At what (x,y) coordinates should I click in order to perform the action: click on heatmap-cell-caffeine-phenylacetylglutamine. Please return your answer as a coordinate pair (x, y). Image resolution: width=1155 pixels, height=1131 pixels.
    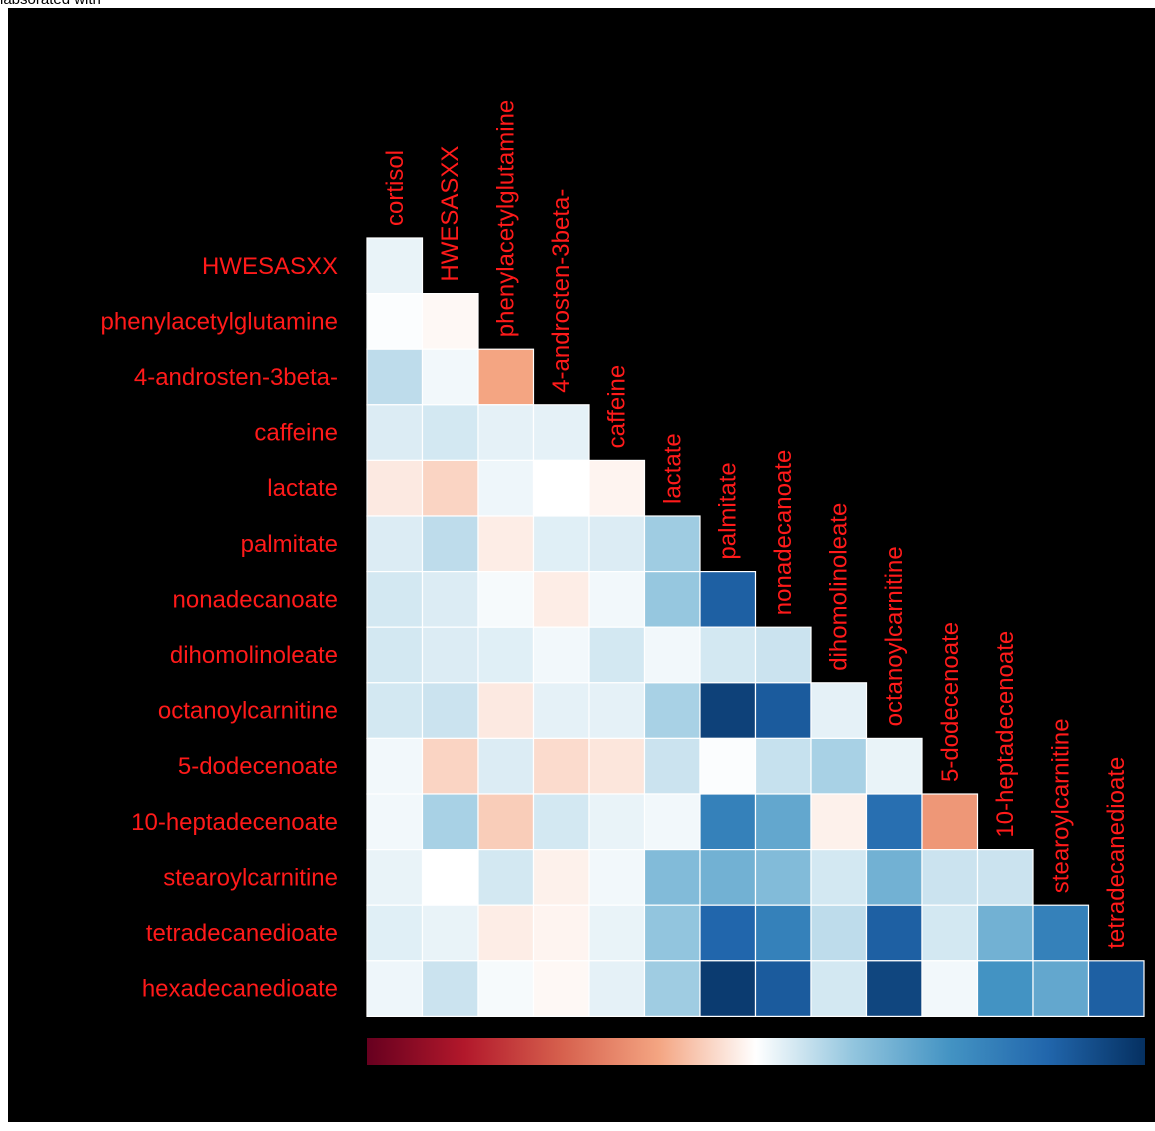
    Looking at the image, I should click on (506, 432).